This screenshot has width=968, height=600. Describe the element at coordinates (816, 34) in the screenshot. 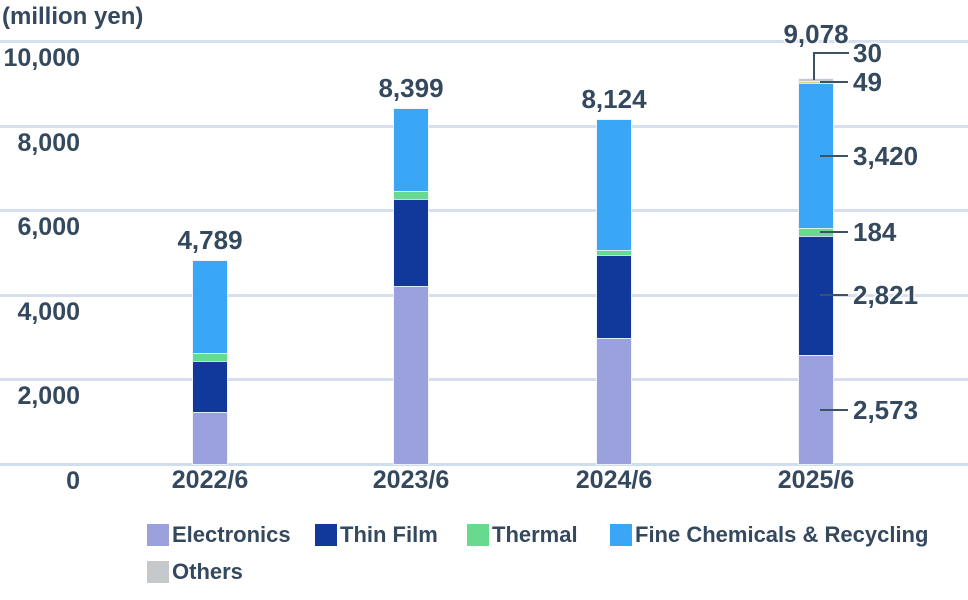

I see `total-label-2025-6: 9,078` at that location.